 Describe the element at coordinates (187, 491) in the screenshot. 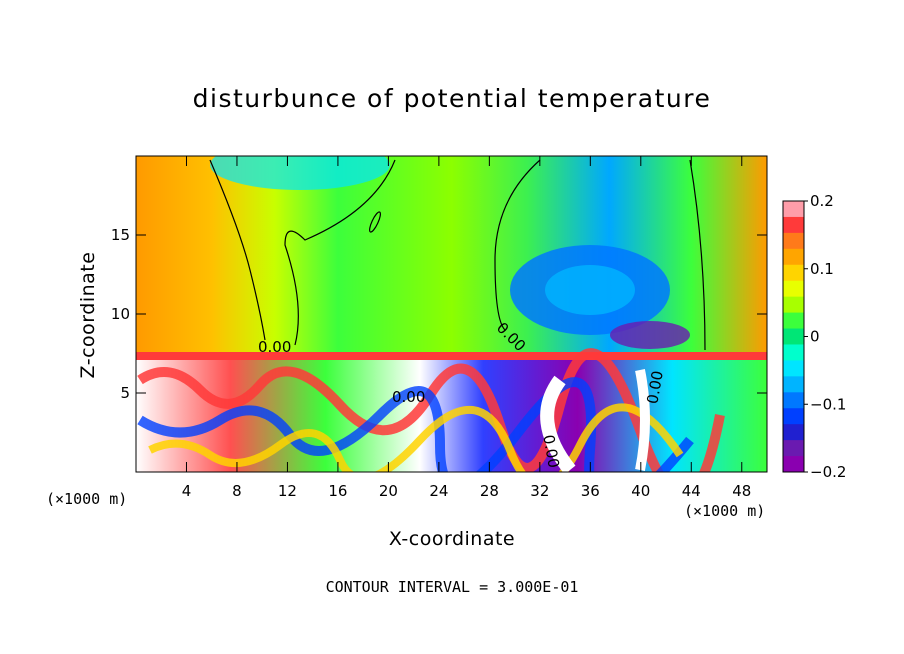

I see `x-tick-label: 4` at that location.